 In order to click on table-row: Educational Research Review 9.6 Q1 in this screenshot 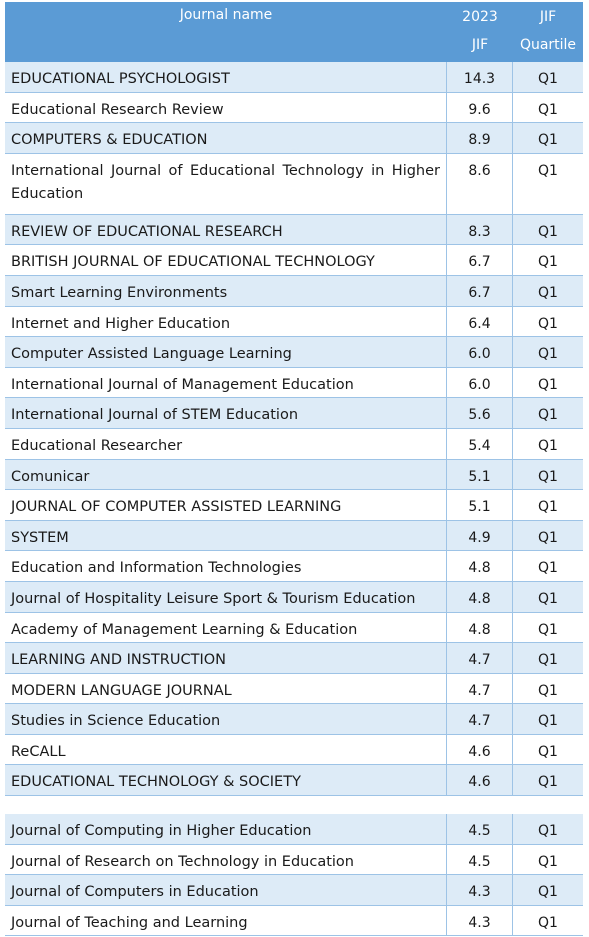, I will do `click(294, 108)`.